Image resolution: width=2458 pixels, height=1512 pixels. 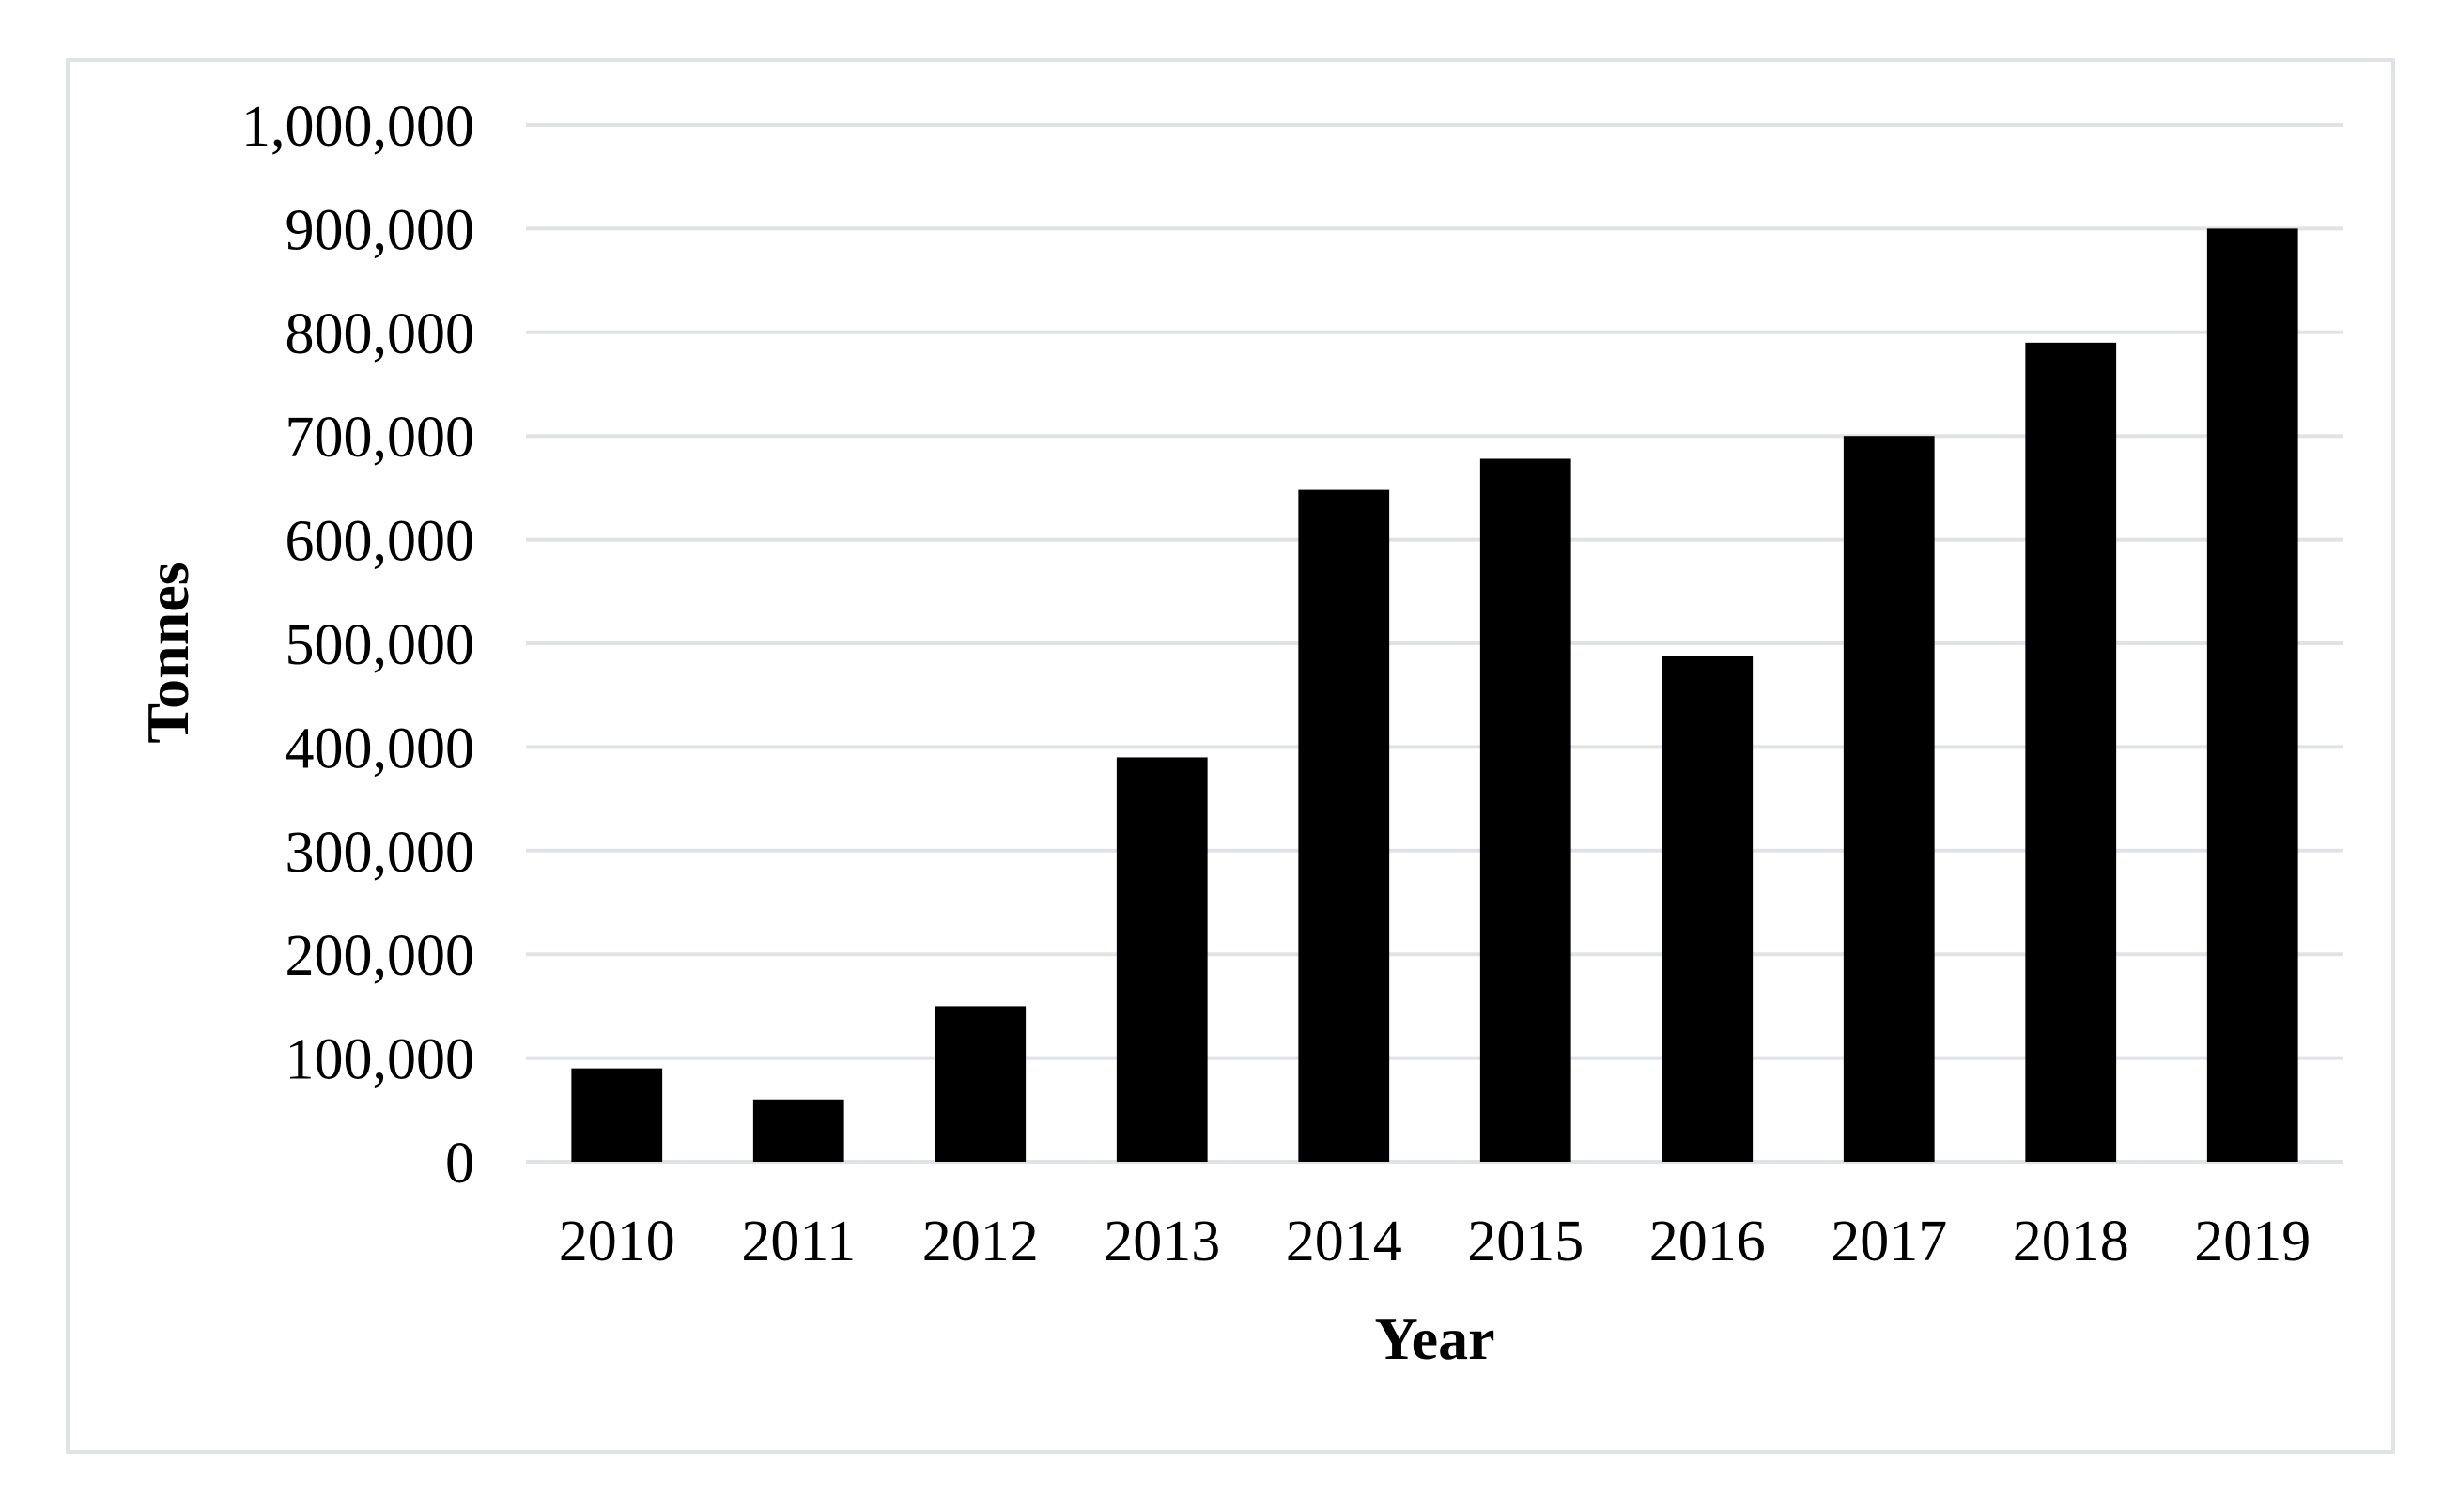 What do you see at coordinates (381, 542) in the screenshot?
I see `y-tick-label: 600,000` at bounding box center [381, 542].